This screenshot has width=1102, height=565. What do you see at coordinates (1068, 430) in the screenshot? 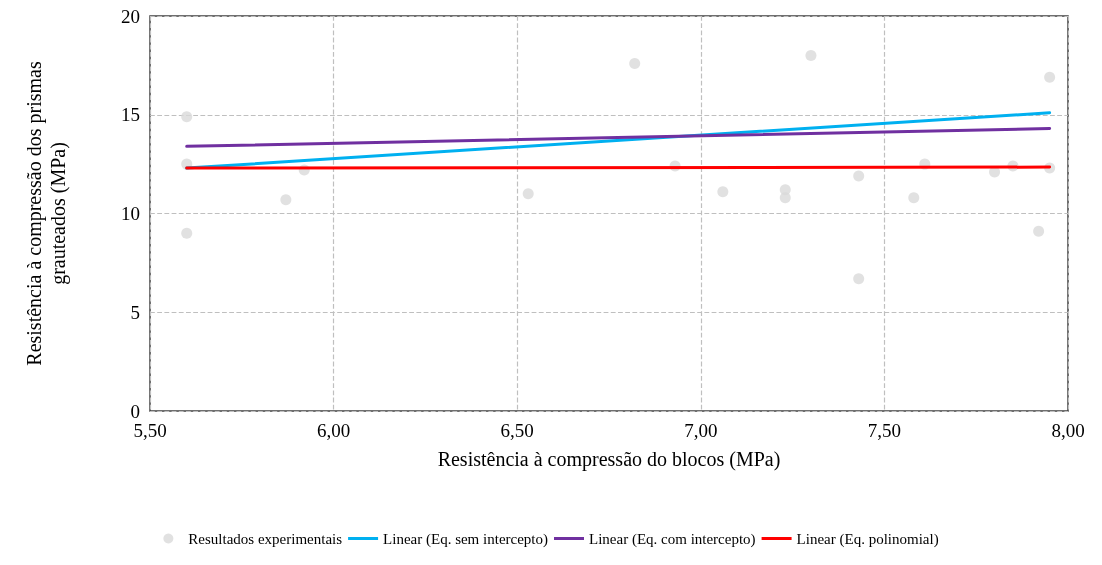
I see `x-tick-label: 8,00` at bounding box center [1068, 430].